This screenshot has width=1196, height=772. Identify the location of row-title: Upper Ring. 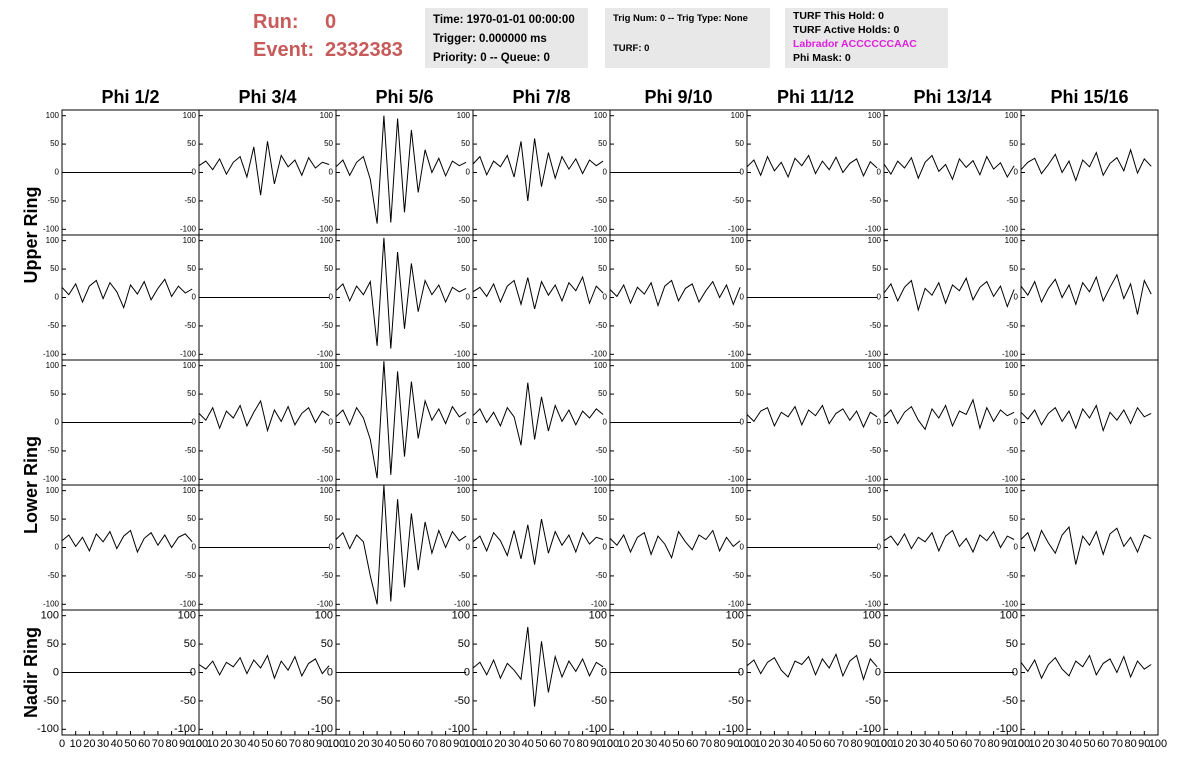
(31, 235).